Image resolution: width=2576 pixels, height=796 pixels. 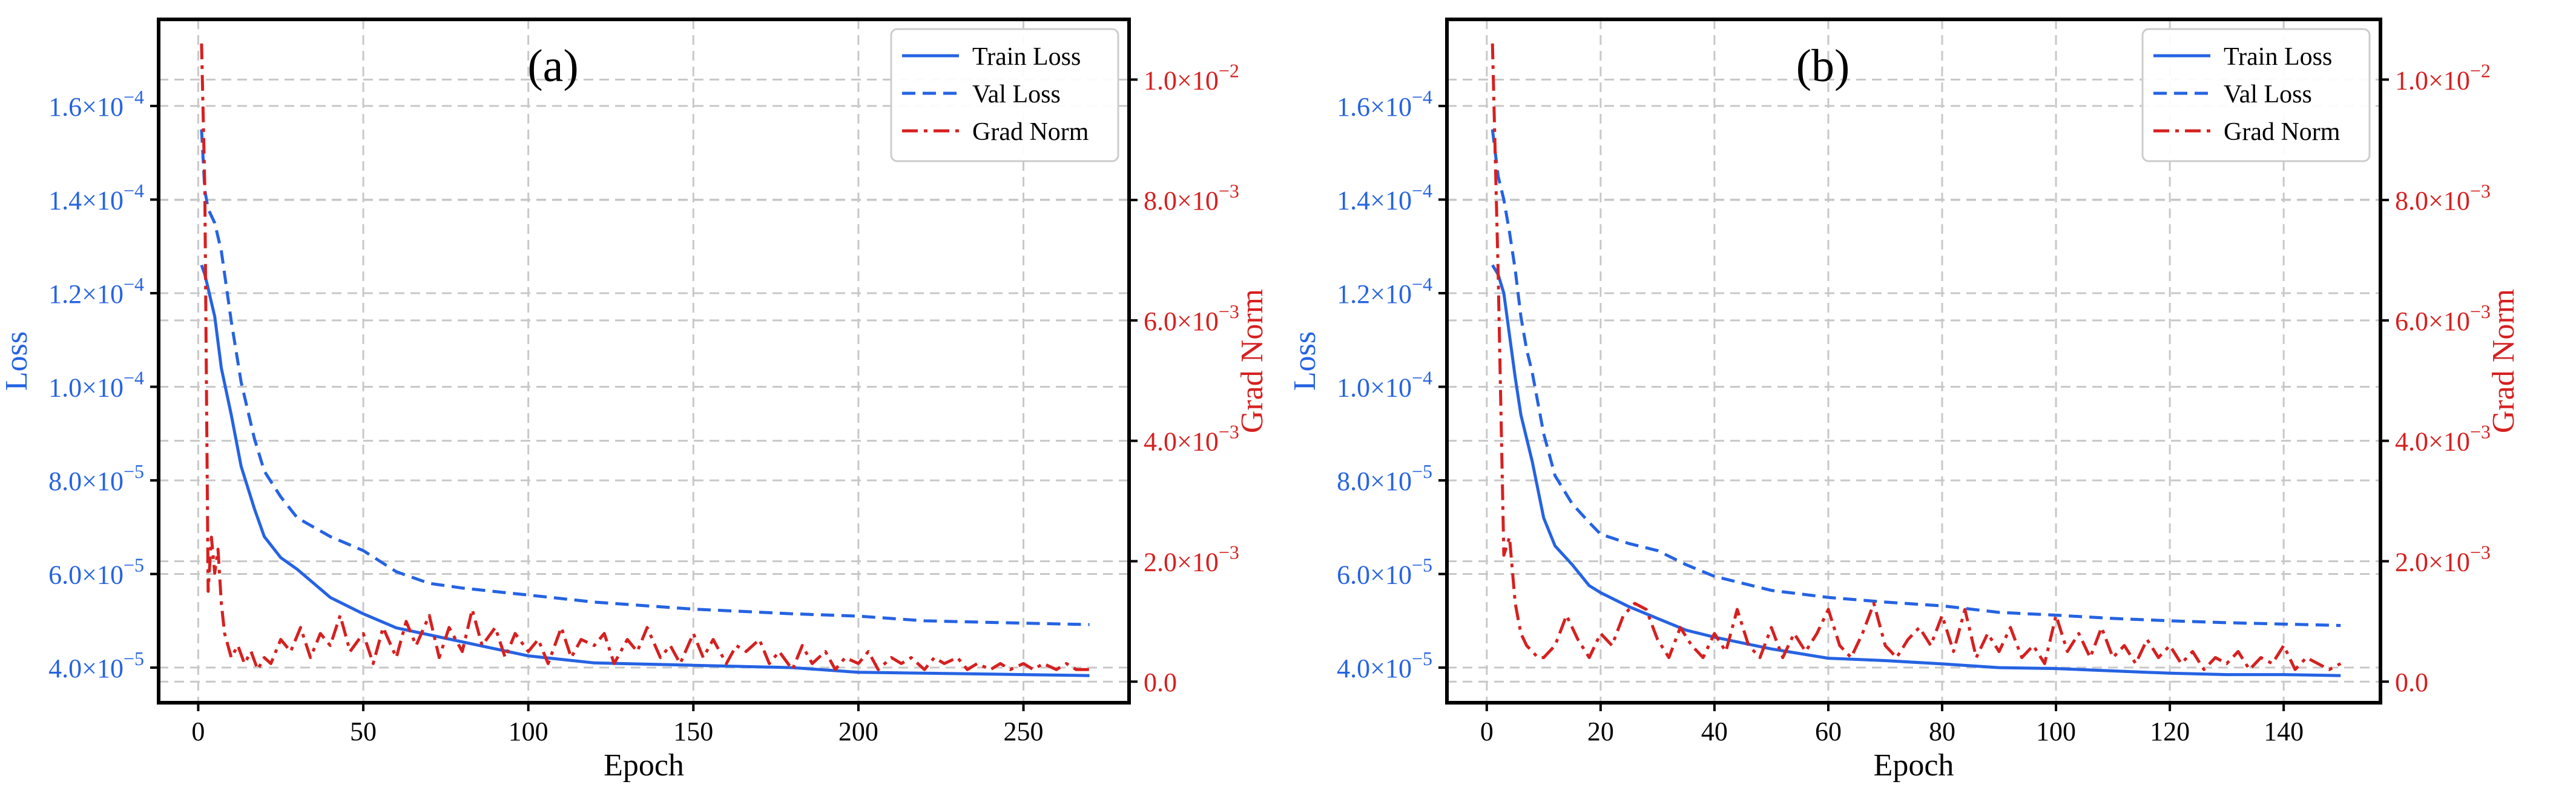 I want to click on x-tick-label: 140, so click(x=2284, y=731).